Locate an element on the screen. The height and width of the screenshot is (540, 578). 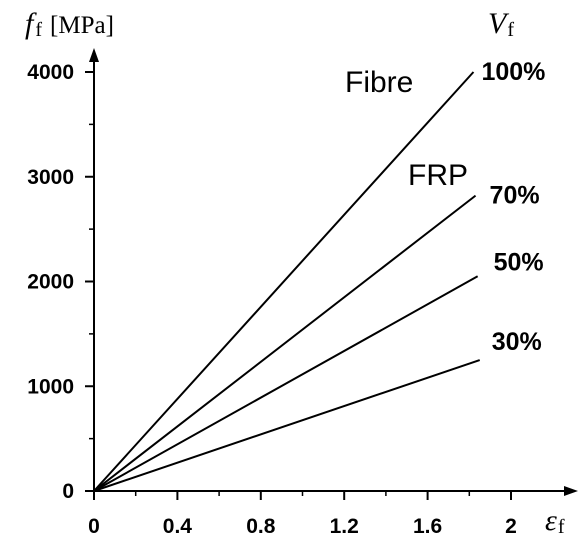
y-tick-label: 0 is located at coordinates (68, 491).